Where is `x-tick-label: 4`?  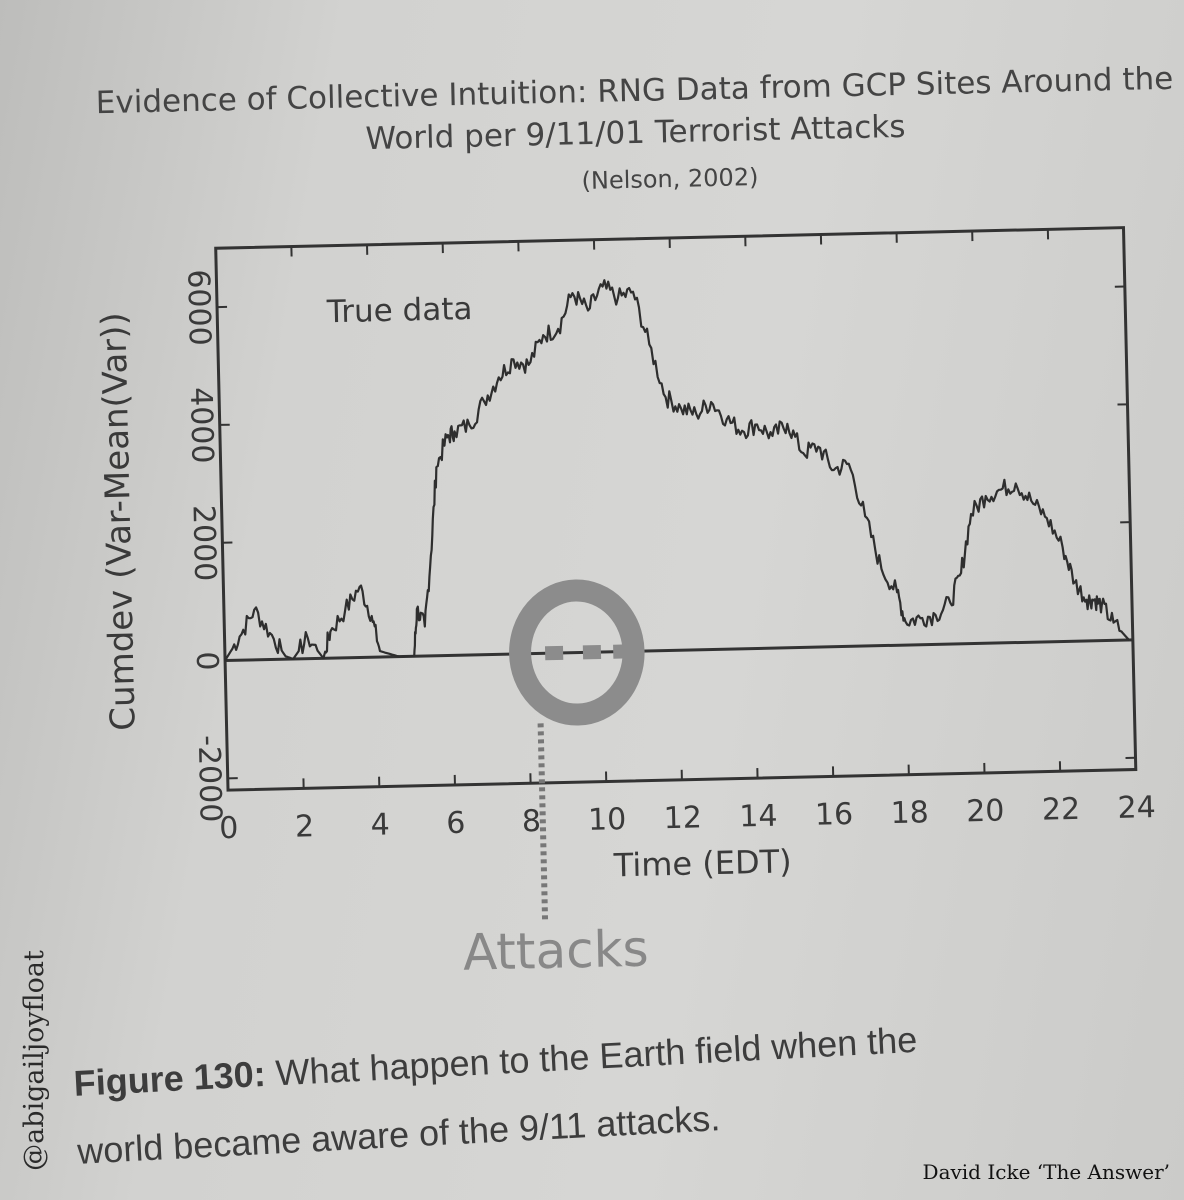
x-tick-label: 4 is located at coordinates (380, 824).